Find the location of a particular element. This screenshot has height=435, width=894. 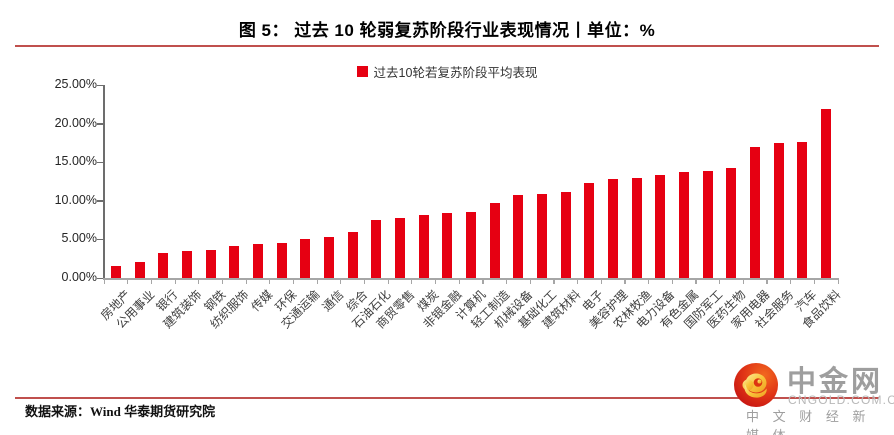

footer-divider is located at coordinates (447, 398).